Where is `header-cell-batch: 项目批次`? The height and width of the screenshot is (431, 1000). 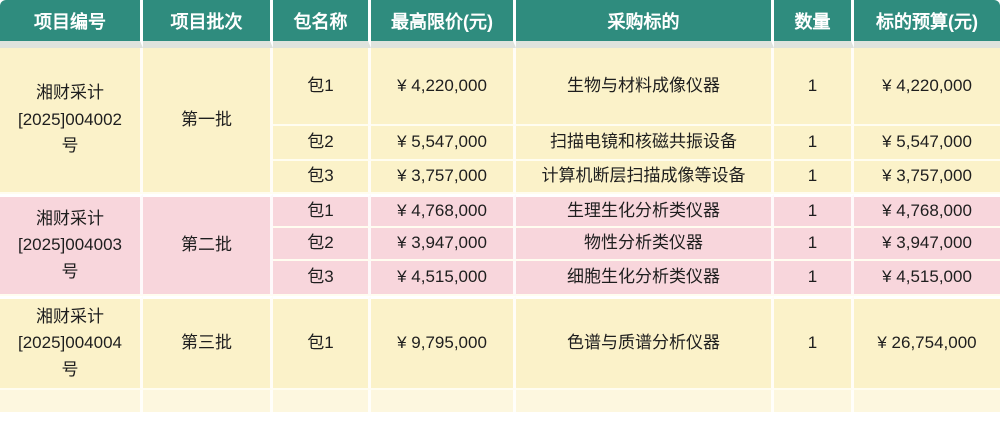
header-cell-batch: 项目批次 is located at coordinates (208, 24).